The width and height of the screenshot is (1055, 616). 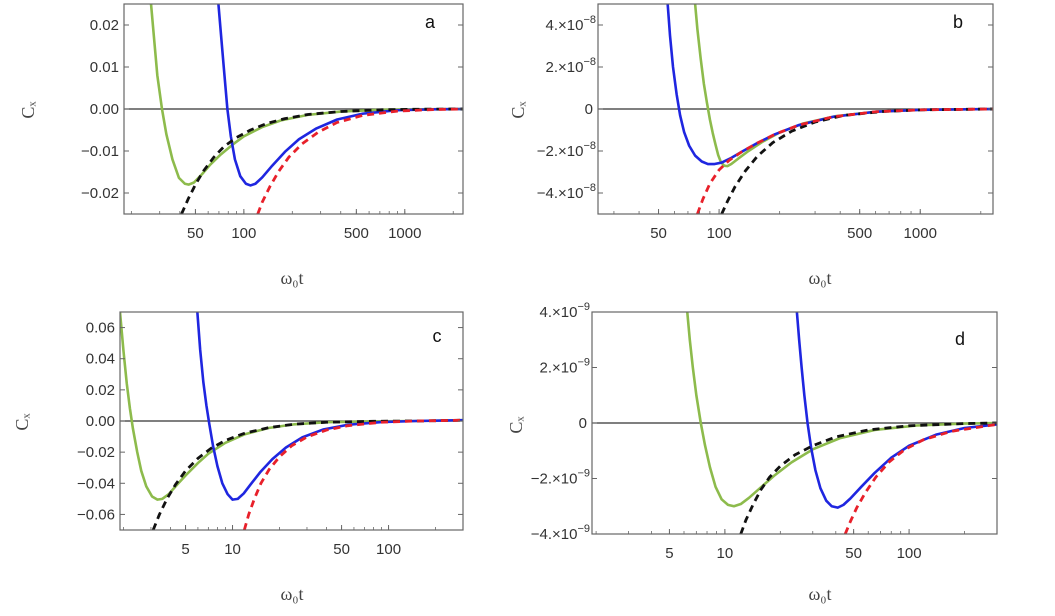 What do you see at coordinates (96, 483) in the screenshot?
I see `ytick-label-c: −0.04` at bounding box center [96, 483].